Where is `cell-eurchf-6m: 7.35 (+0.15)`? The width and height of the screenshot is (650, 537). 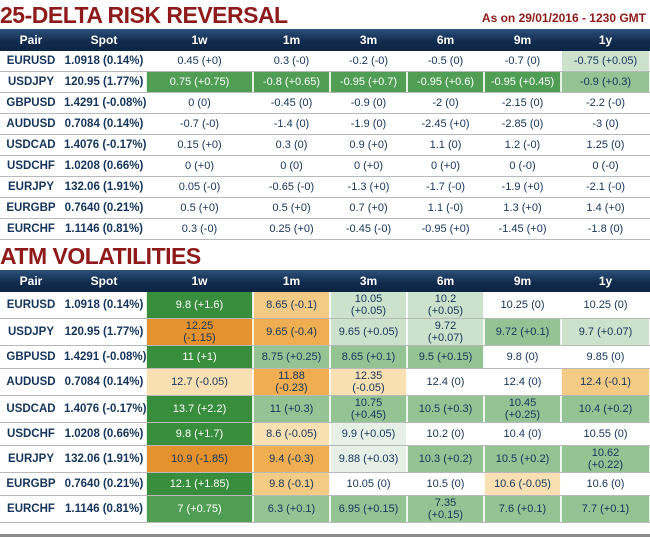 cell-eurchf-6m: 7.35 (+0.15) is located at coordinates (445, 509).